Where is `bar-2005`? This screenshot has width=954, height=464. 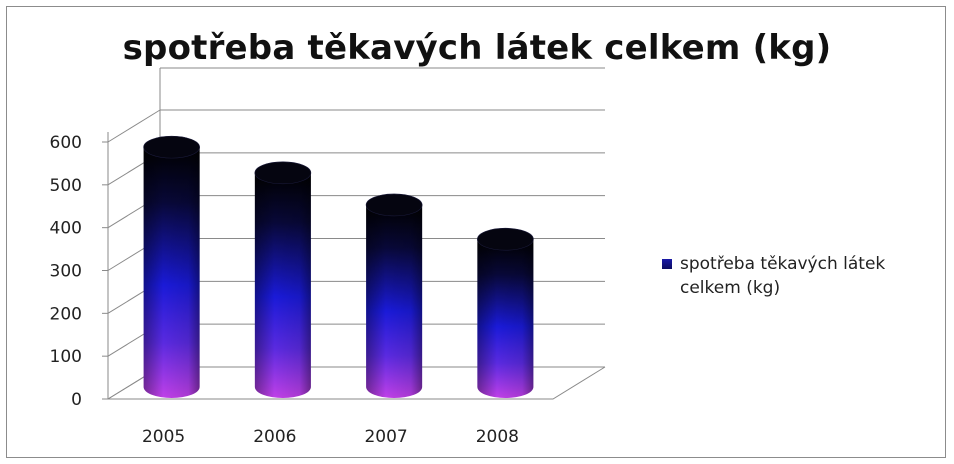
bar-2005 is located at coordinates (171, 267).